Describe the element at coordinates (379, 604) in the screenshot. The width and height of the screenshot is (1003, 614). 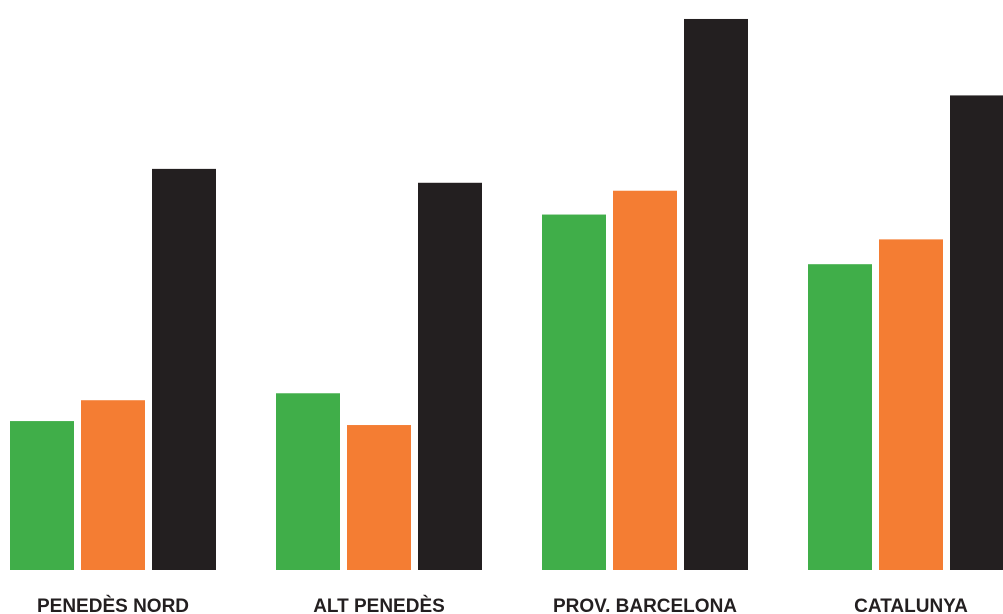
I see `category-label-alt-pened-s: ALT PENEDÈS` at that location.